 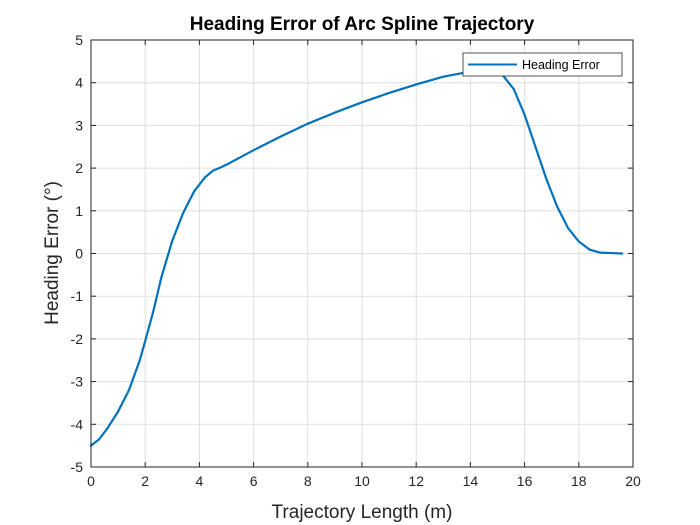 What do you see at coordinates (79, 254) in the screenshot?
I see `y-tick-label: 0` at bounding box center [79, 254].